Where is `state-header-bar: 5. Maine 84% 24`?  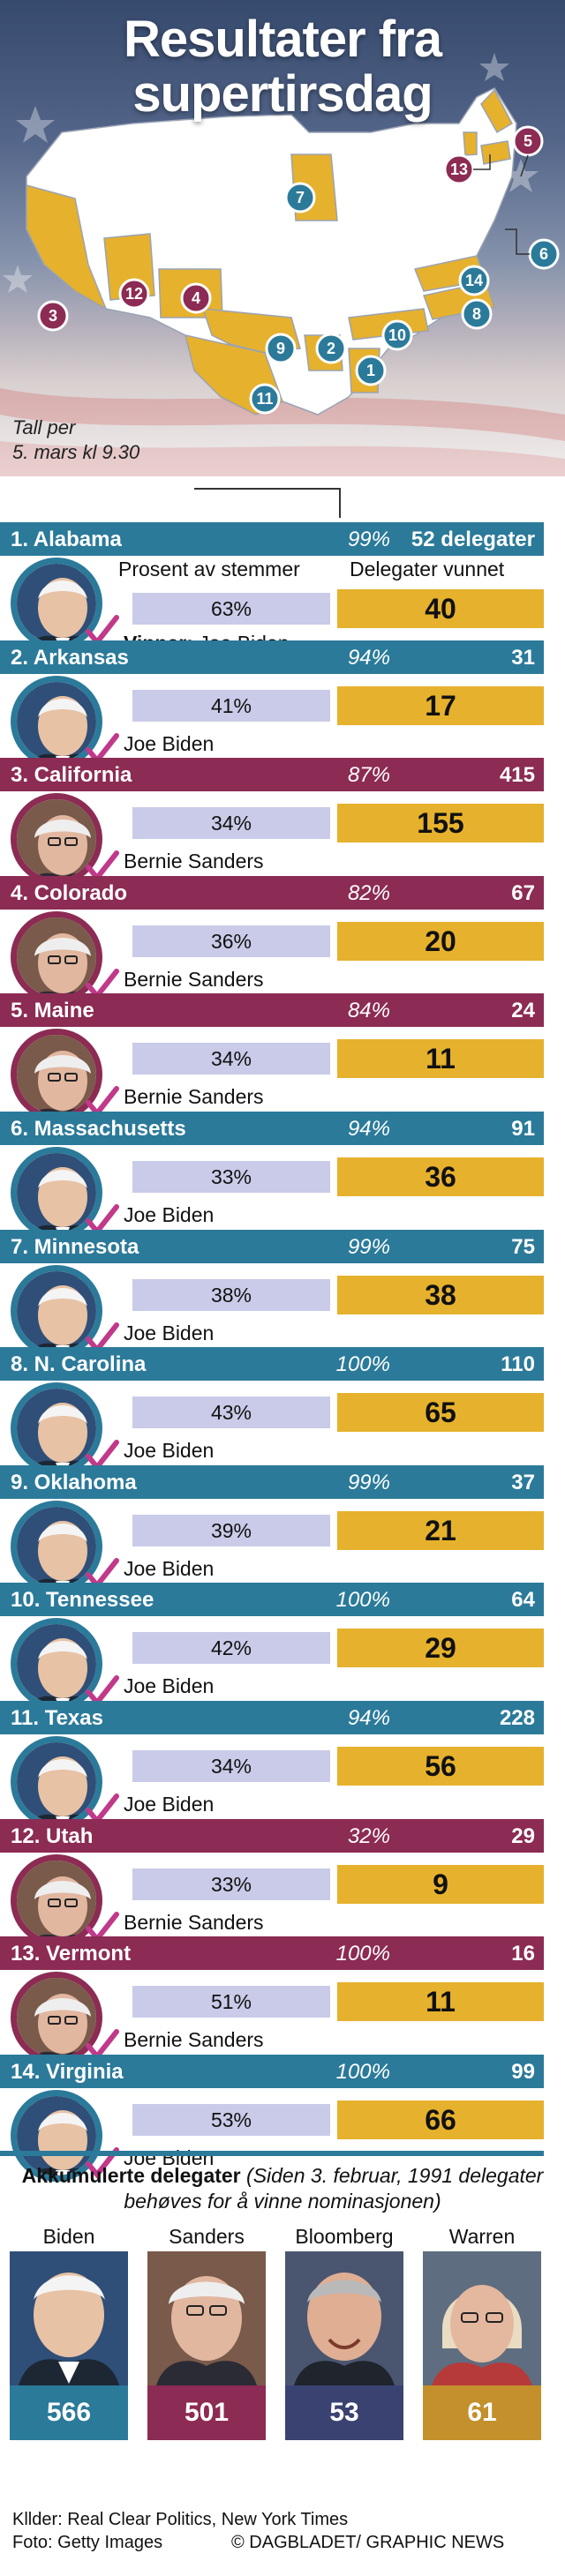 state-header-bar: 5. Maine 84% 24 is located at coordinates (272, 1011).